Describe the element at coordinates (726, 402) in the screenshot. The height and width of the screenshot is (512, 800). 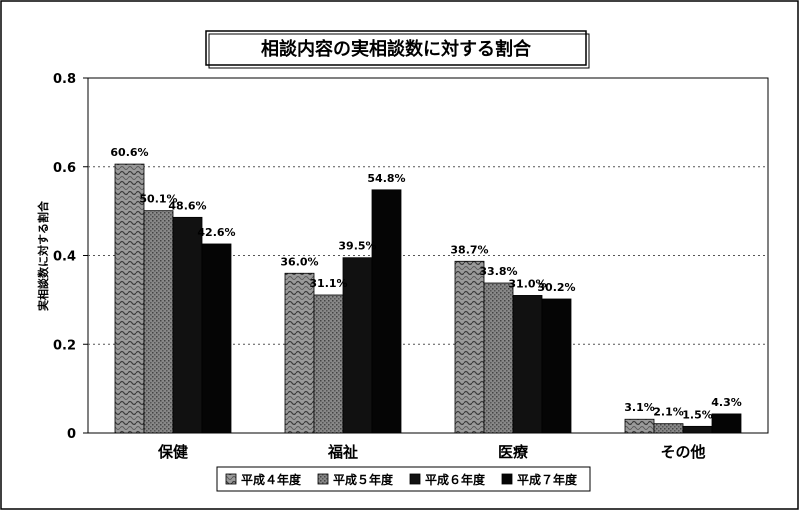
I see `data-label: 4.3%` at that location.